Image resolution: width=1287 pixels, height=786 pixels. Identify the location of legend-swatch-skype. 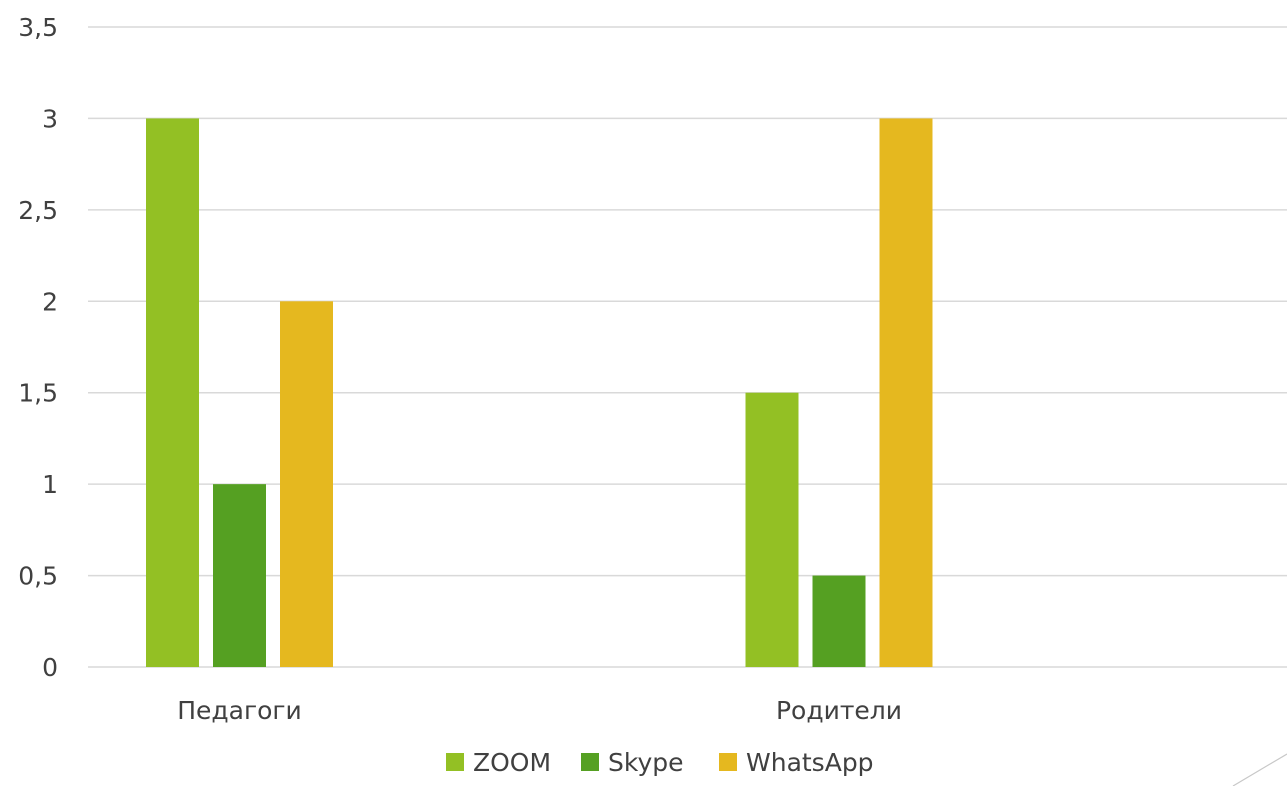
(590, 762).